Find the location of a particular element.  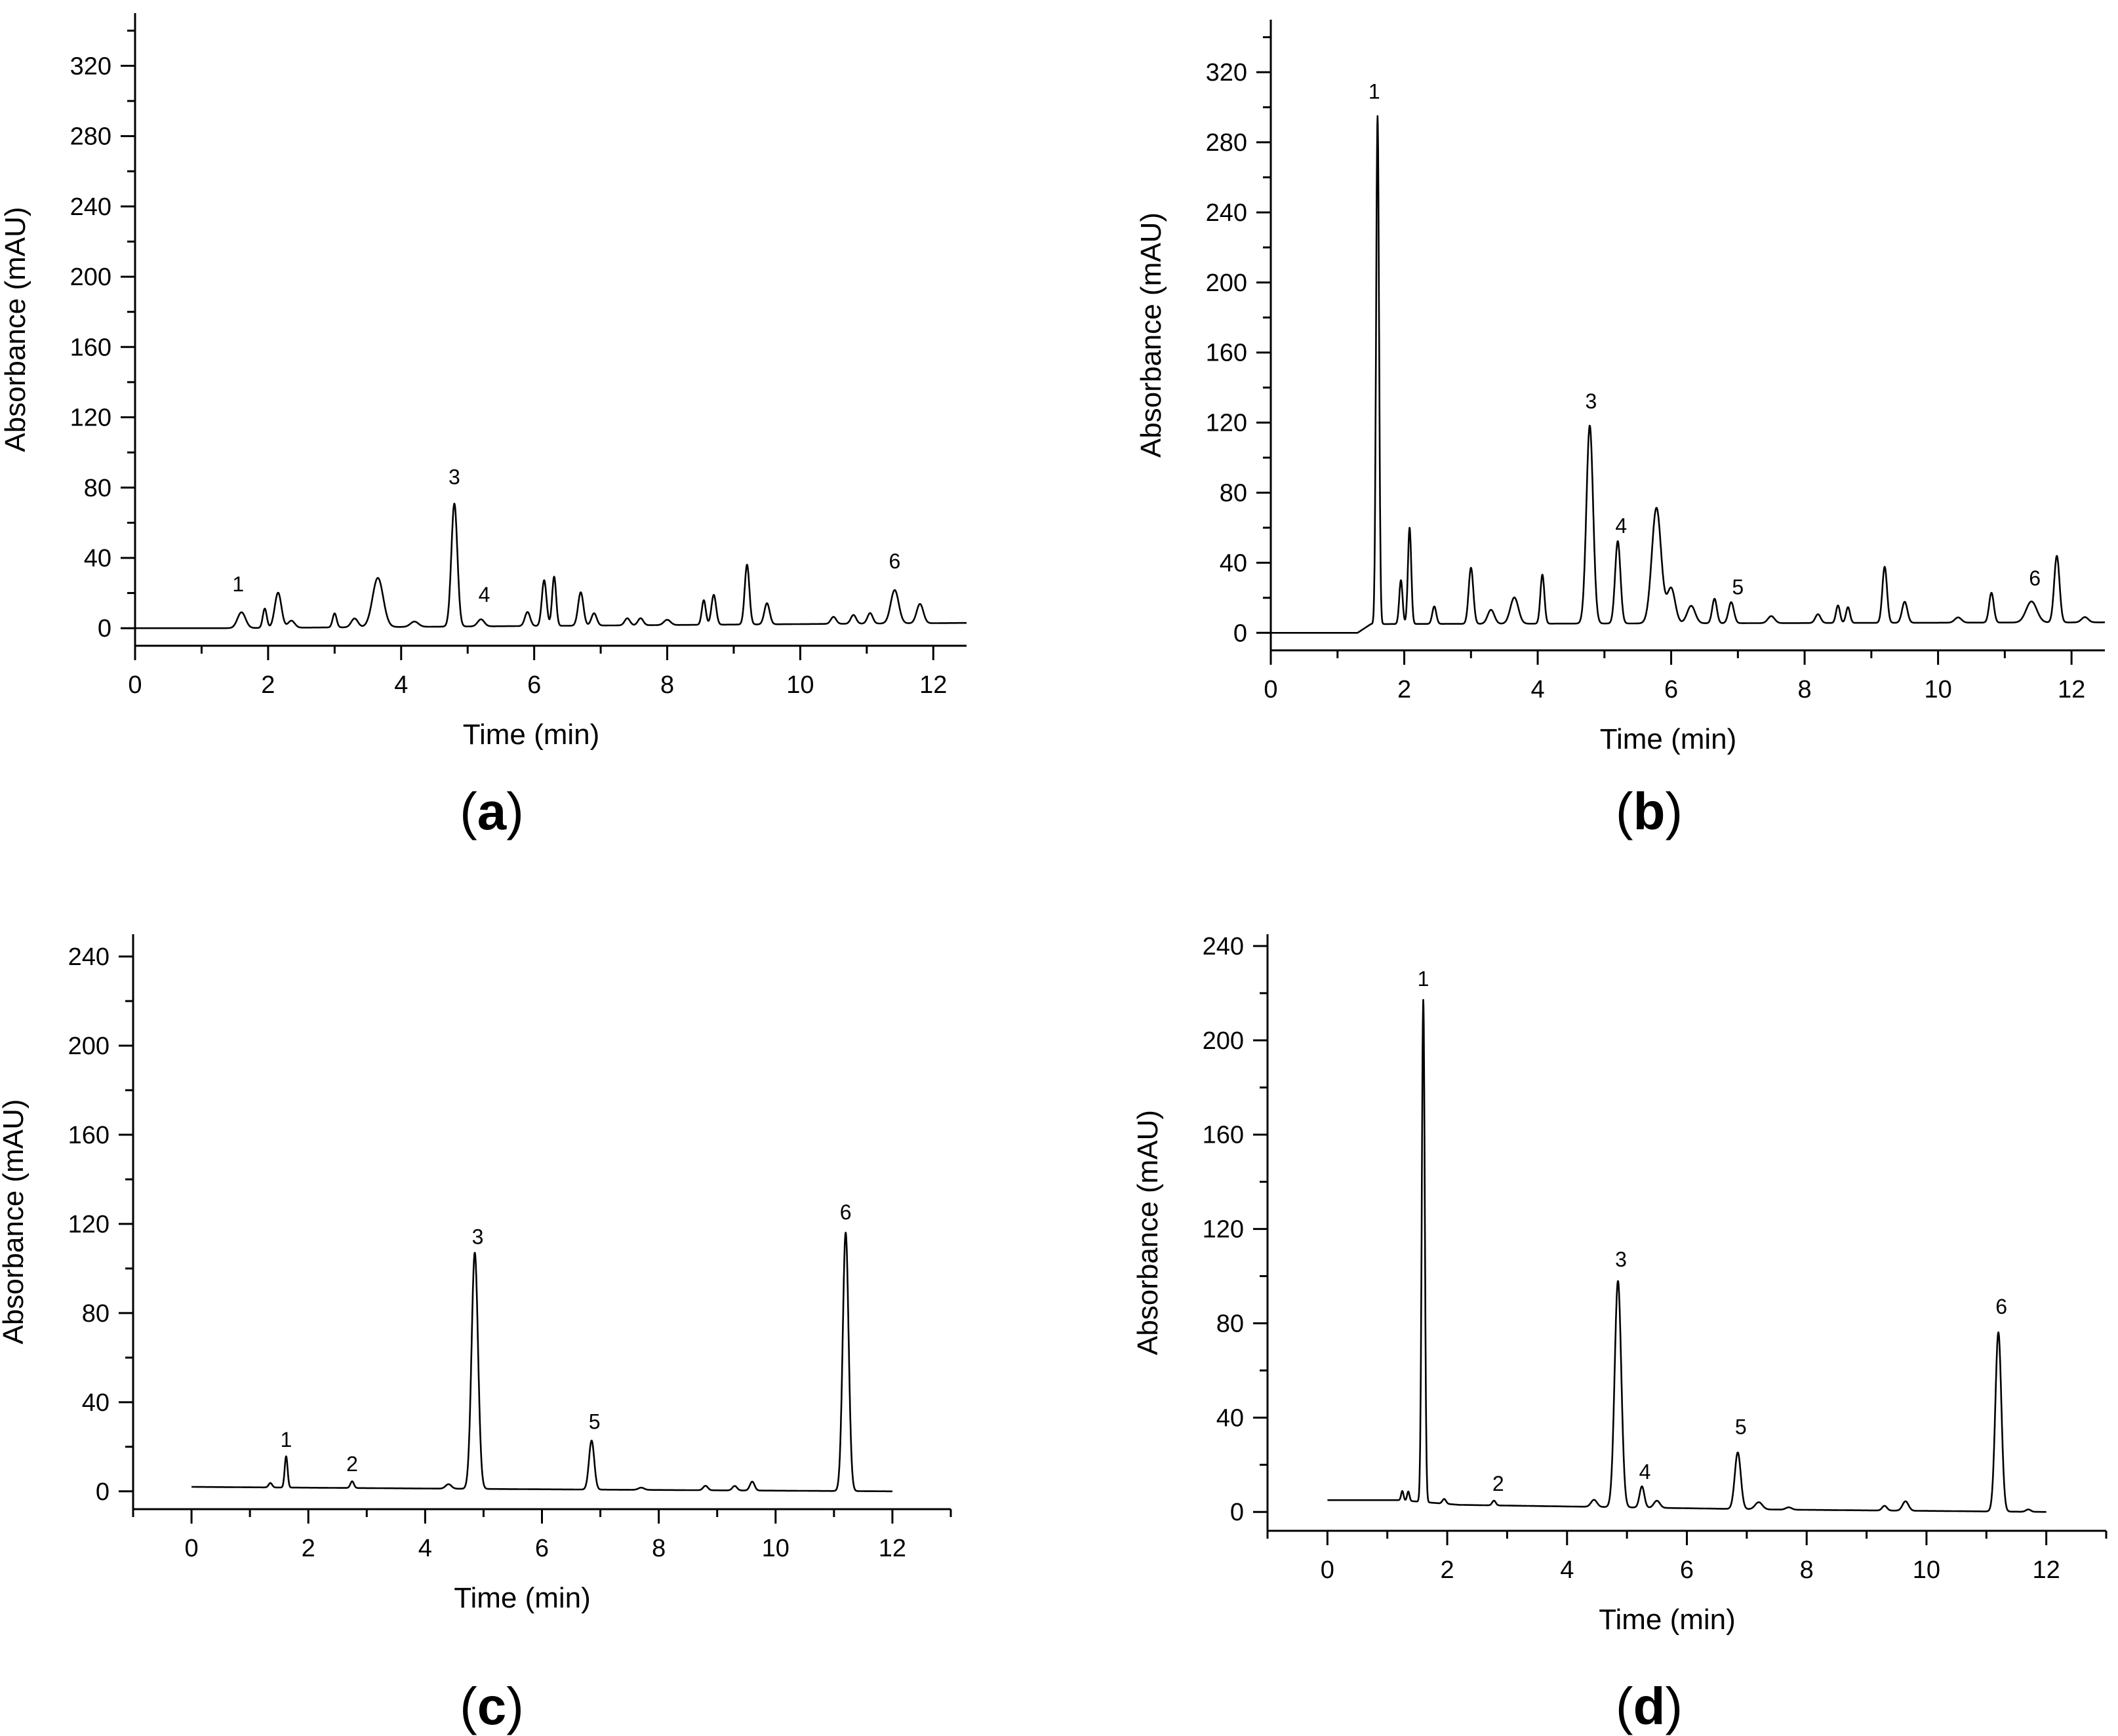

panel-label: (d) is located at coordinates (1649, 1706).